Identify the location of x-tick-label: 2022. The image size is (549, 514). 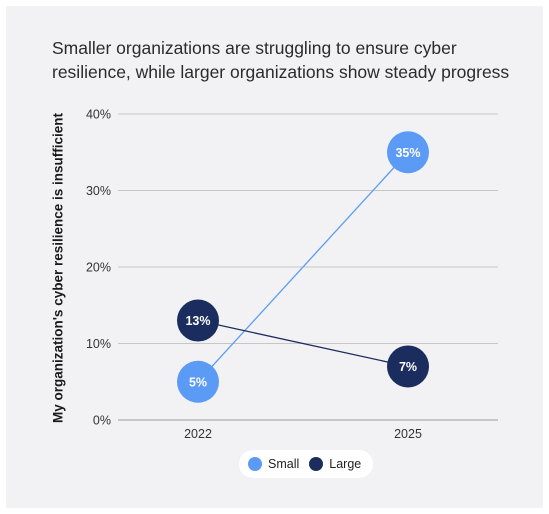
(198, 434).